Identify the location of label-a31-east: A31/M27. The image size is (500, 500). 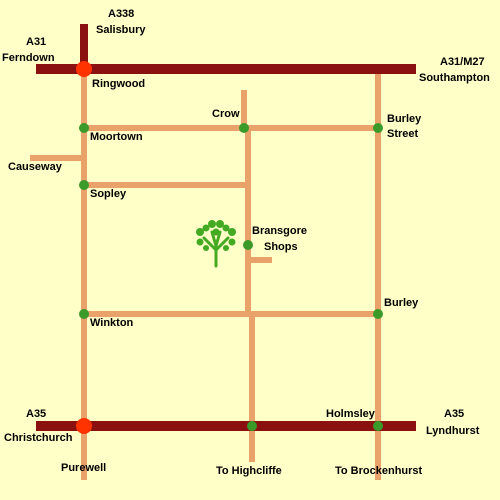
(462, 62).